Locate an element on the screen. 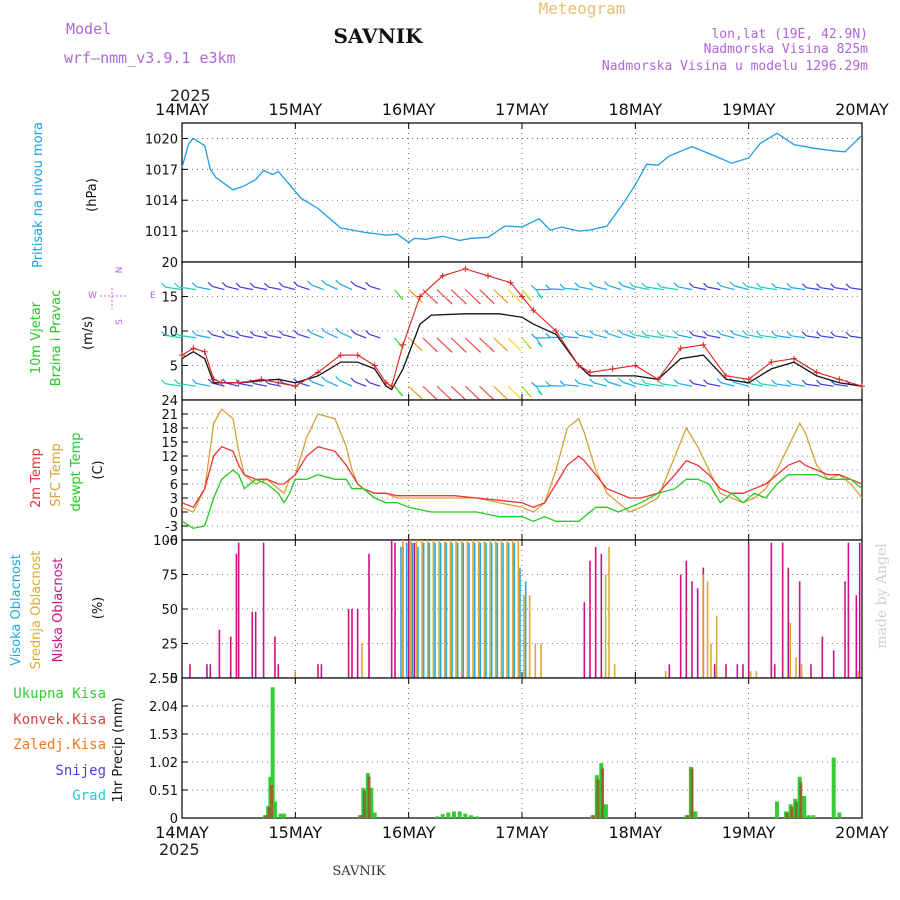 The width and height of the screenshot is (900, 900). temp-ytick-label: 3 is located at coordinates (174, 499).